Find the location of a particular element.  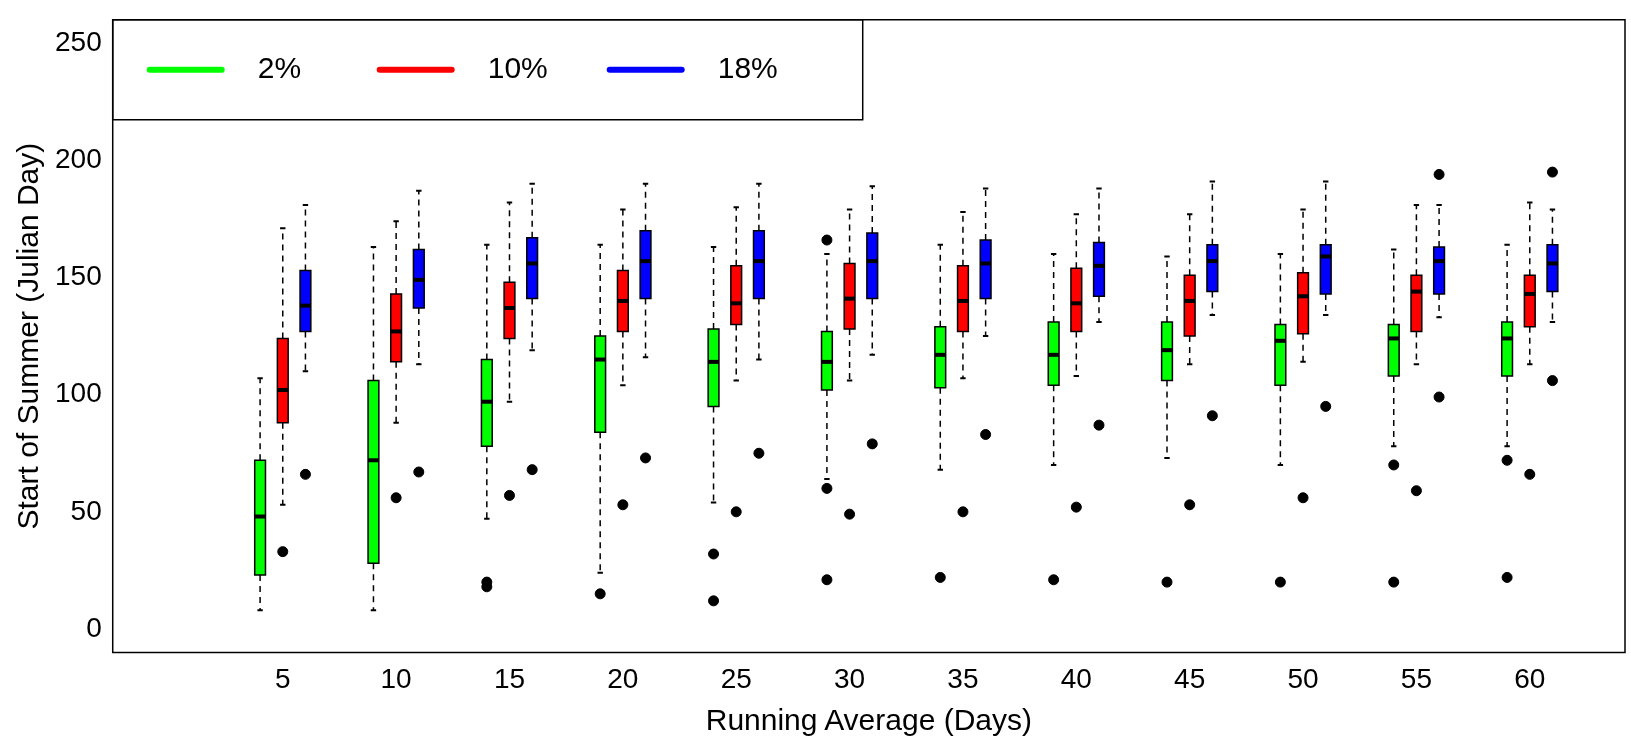

x-tick-label: 50 is located at coordinates (1303, 678).